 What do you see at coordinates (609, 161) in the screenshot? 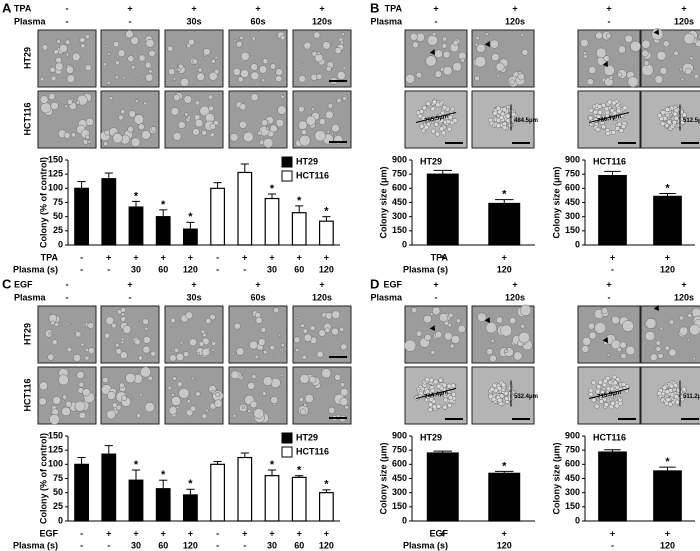
I see `chart-title: HCT116` at bounding box center [609, 161].